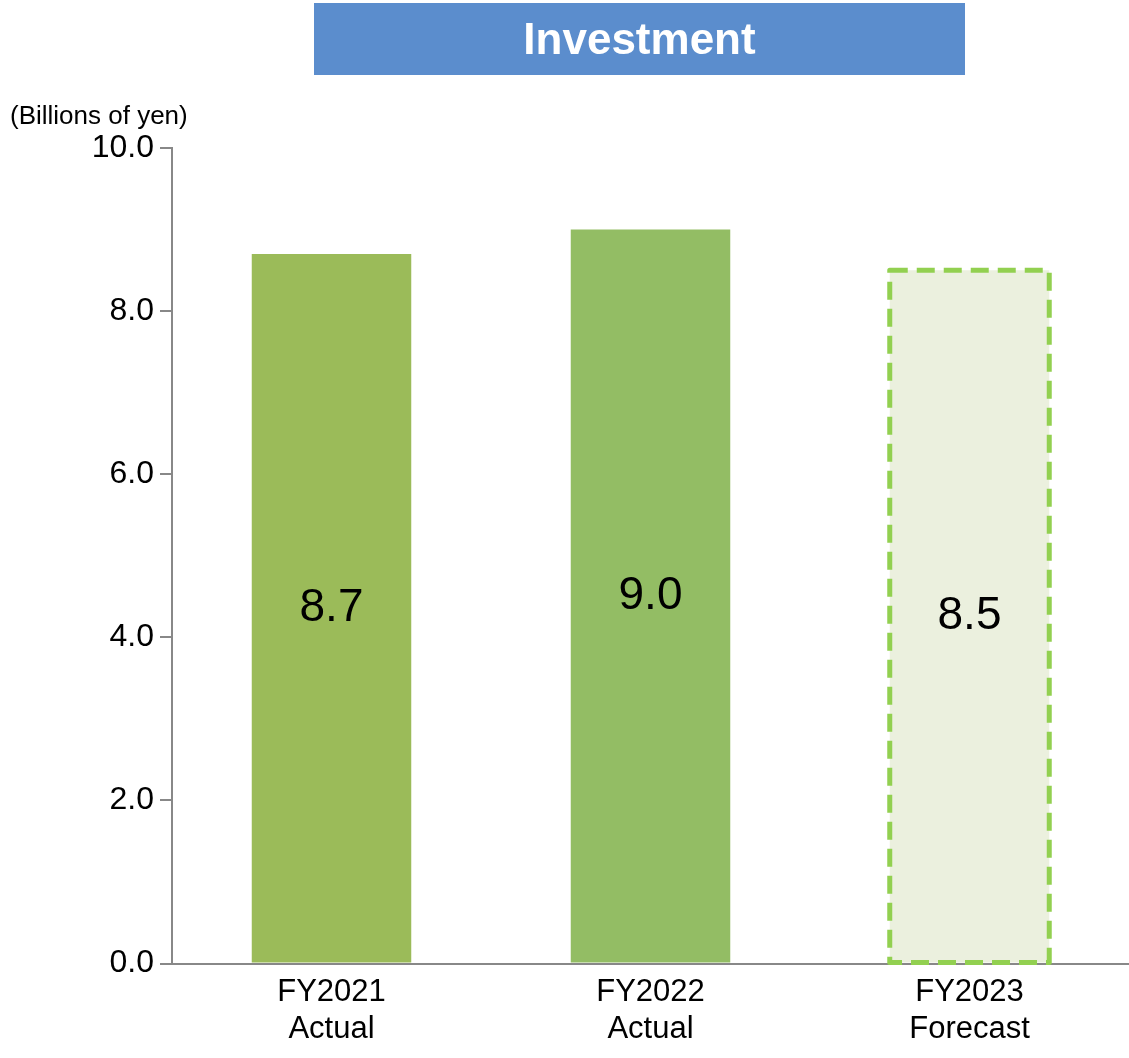 Image resolution: width=1129 pixels, height=1058 pixels. I want to click on y-tick-label: 6.0, so click(131, 472).